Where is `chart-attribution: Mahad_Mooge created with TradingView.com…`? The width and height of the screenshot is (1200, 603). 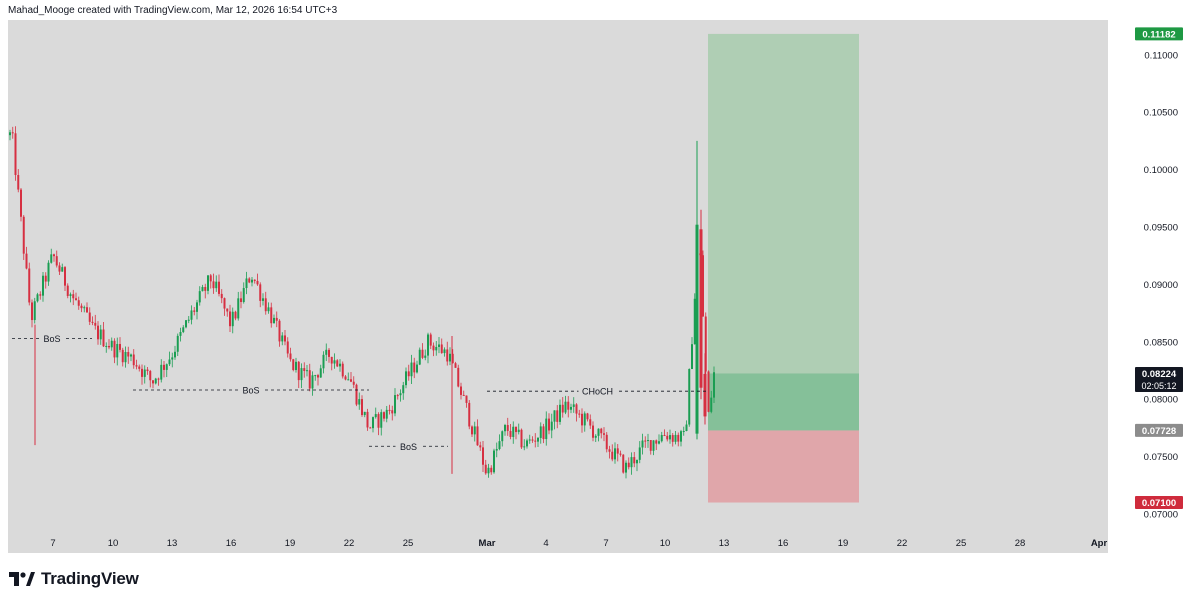 chart-attribution: Mahad_Mooge created with TradingView.com… is located at coordinates (173, 10).